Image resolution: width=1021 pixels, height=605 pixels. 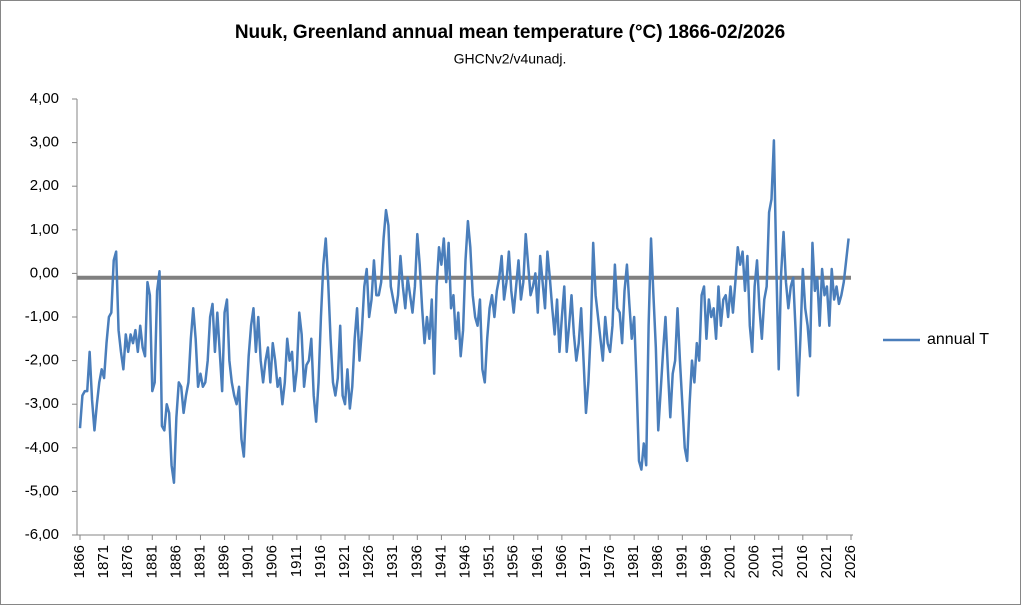 What do you see at coordinates (44, 98) in the screenshot?
I see `y-tick-label: 4,00` at bounding box center [44, 98].